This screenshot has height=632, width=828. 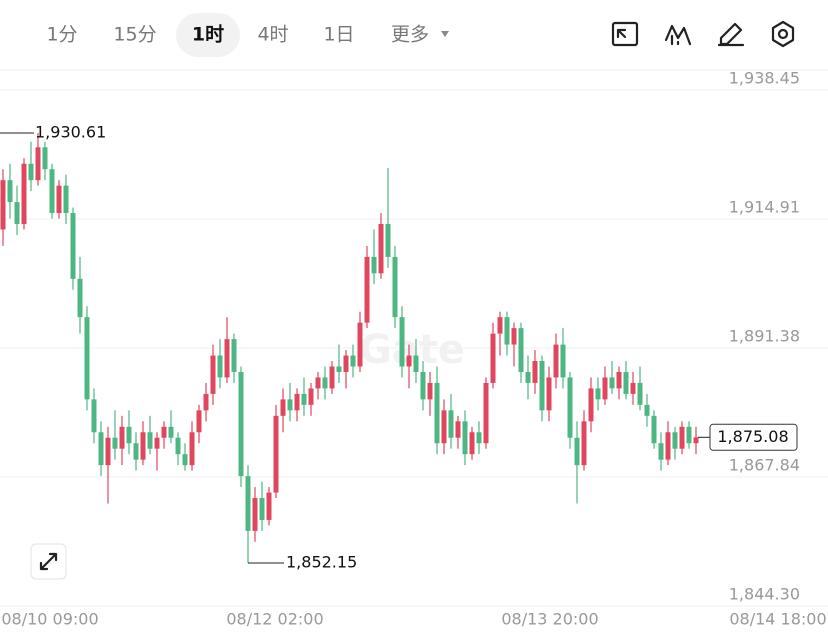 I want to click on y-tick-label: 1,938.45, so click(x=764, y=78).